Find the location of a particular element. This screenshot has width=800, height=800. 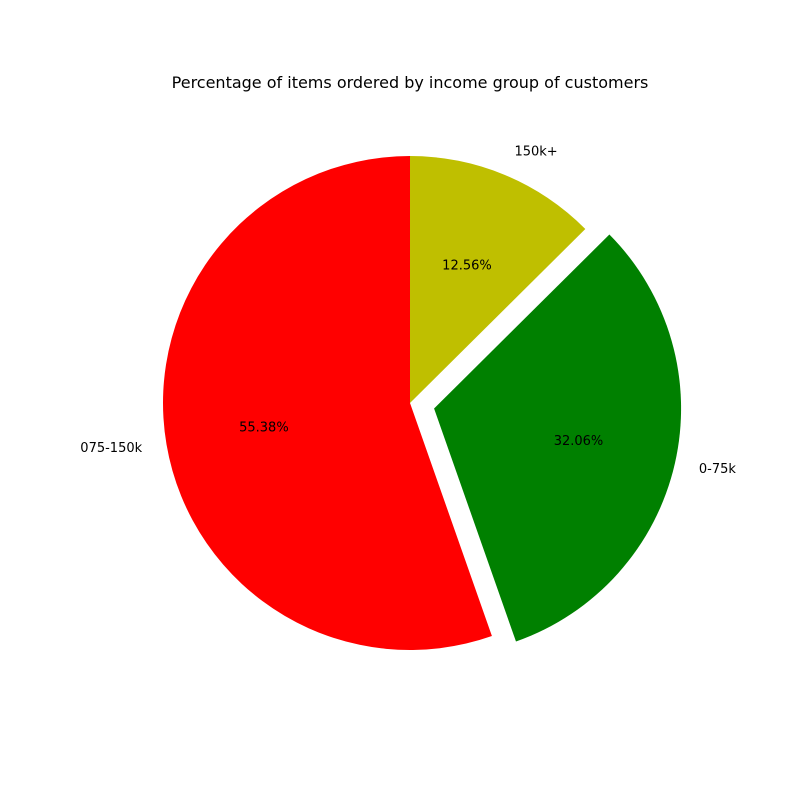

slice-percentage-label: 32.06% is located at coordinates (579, 441).